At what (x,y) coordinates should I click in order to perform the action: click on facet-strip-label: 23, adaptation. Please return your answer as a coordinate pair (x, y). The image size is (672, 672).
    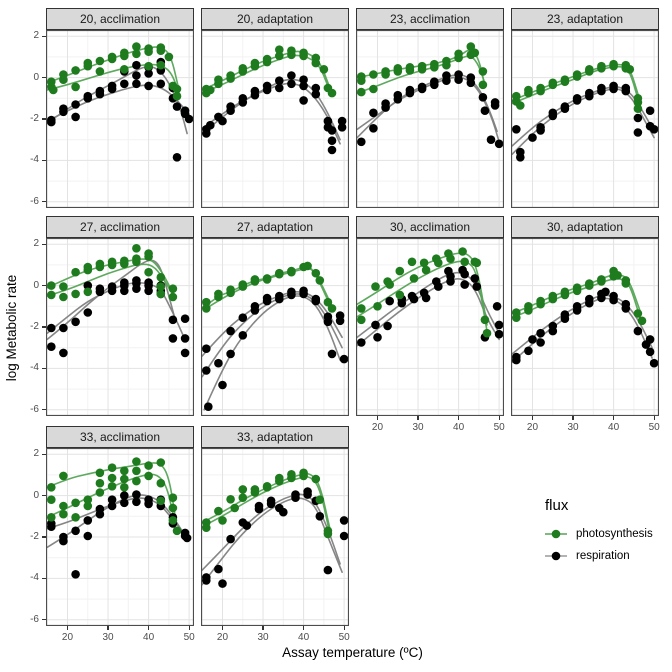
    Looking at the image, I should click on (585, 19).